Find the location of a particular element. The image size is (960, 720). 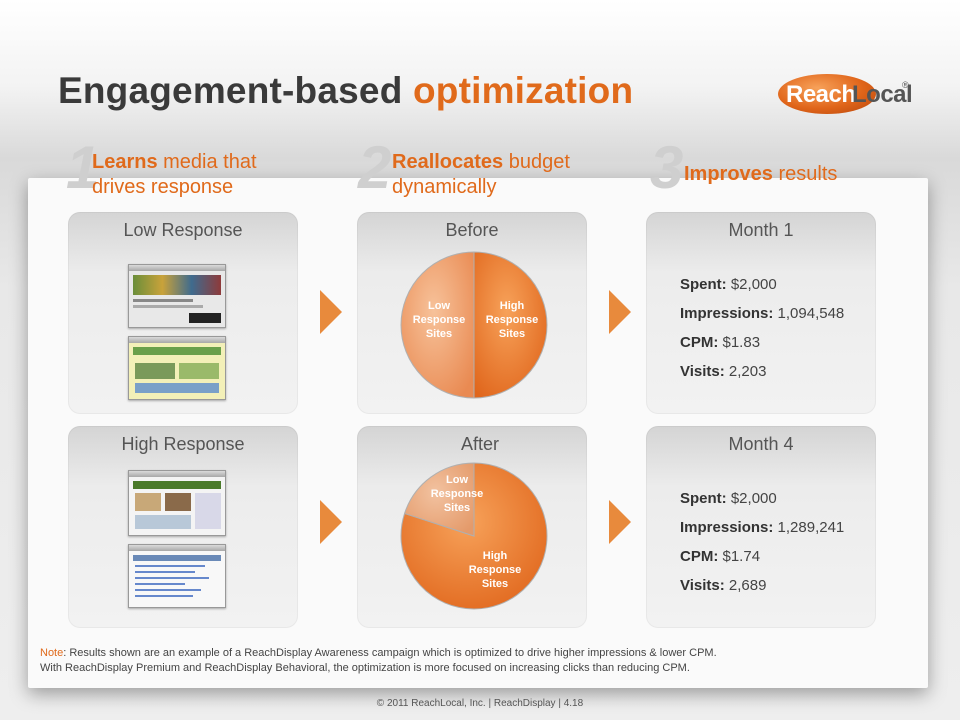

stat-impressions: Impressions: 1,094,548 is located at coordinates (762, 313).